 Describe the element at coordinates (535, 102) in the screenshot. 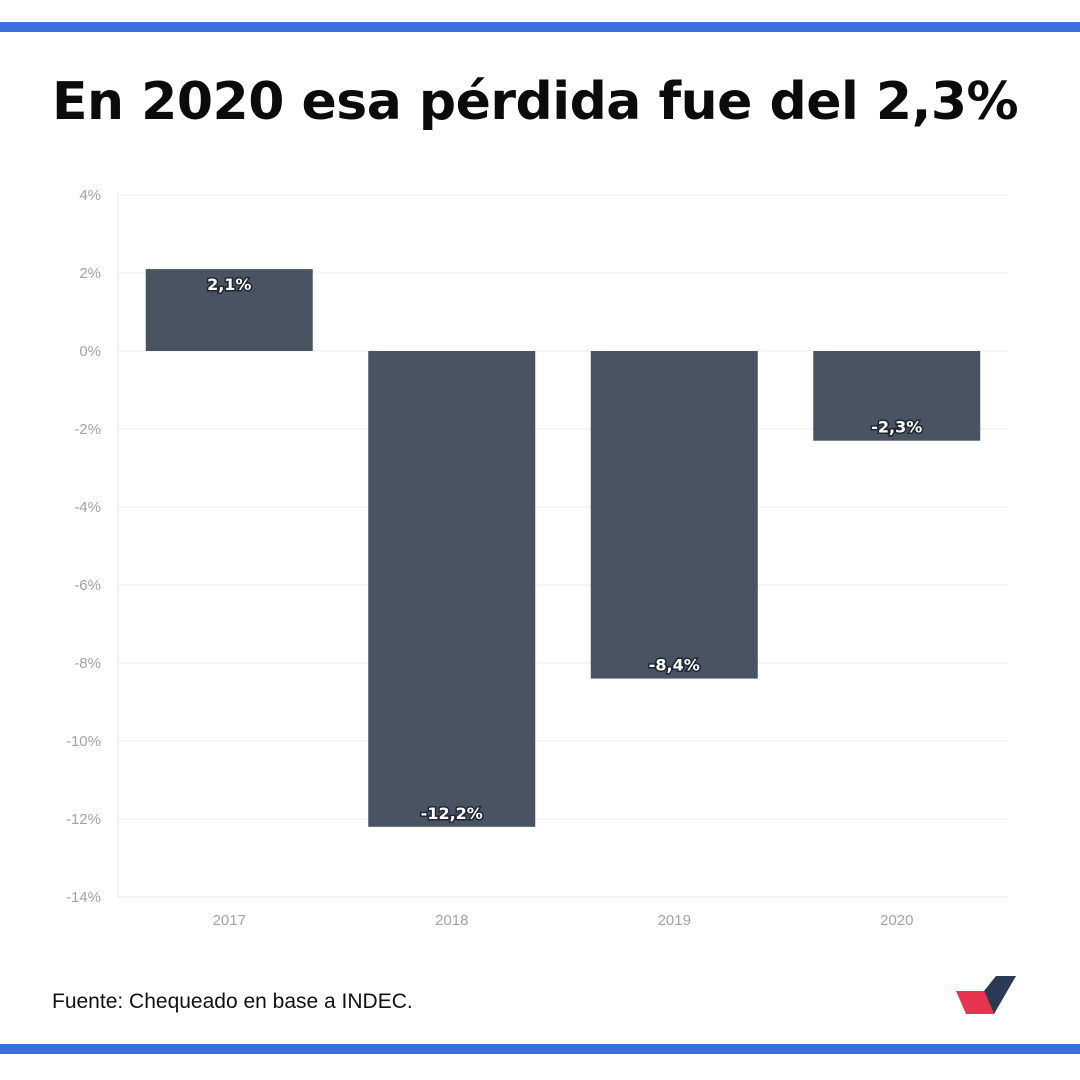

I see `page-title: En 2020 esa pérdida fue del 2,3%` at that location.